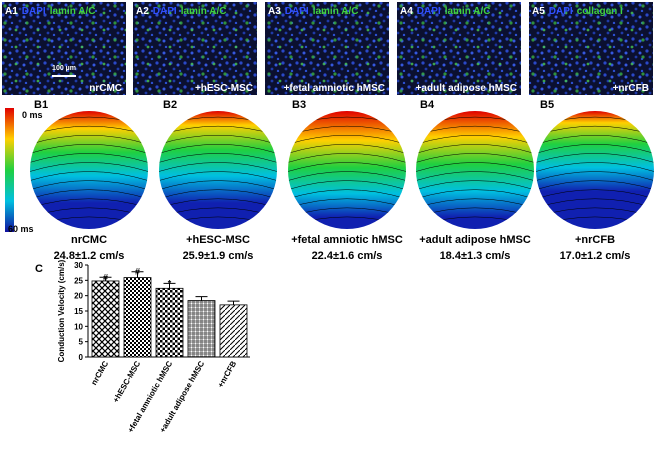 The width and height of the screenshot is (655, 469). I want to click on y-tick-label: 30, so click(78, 265).